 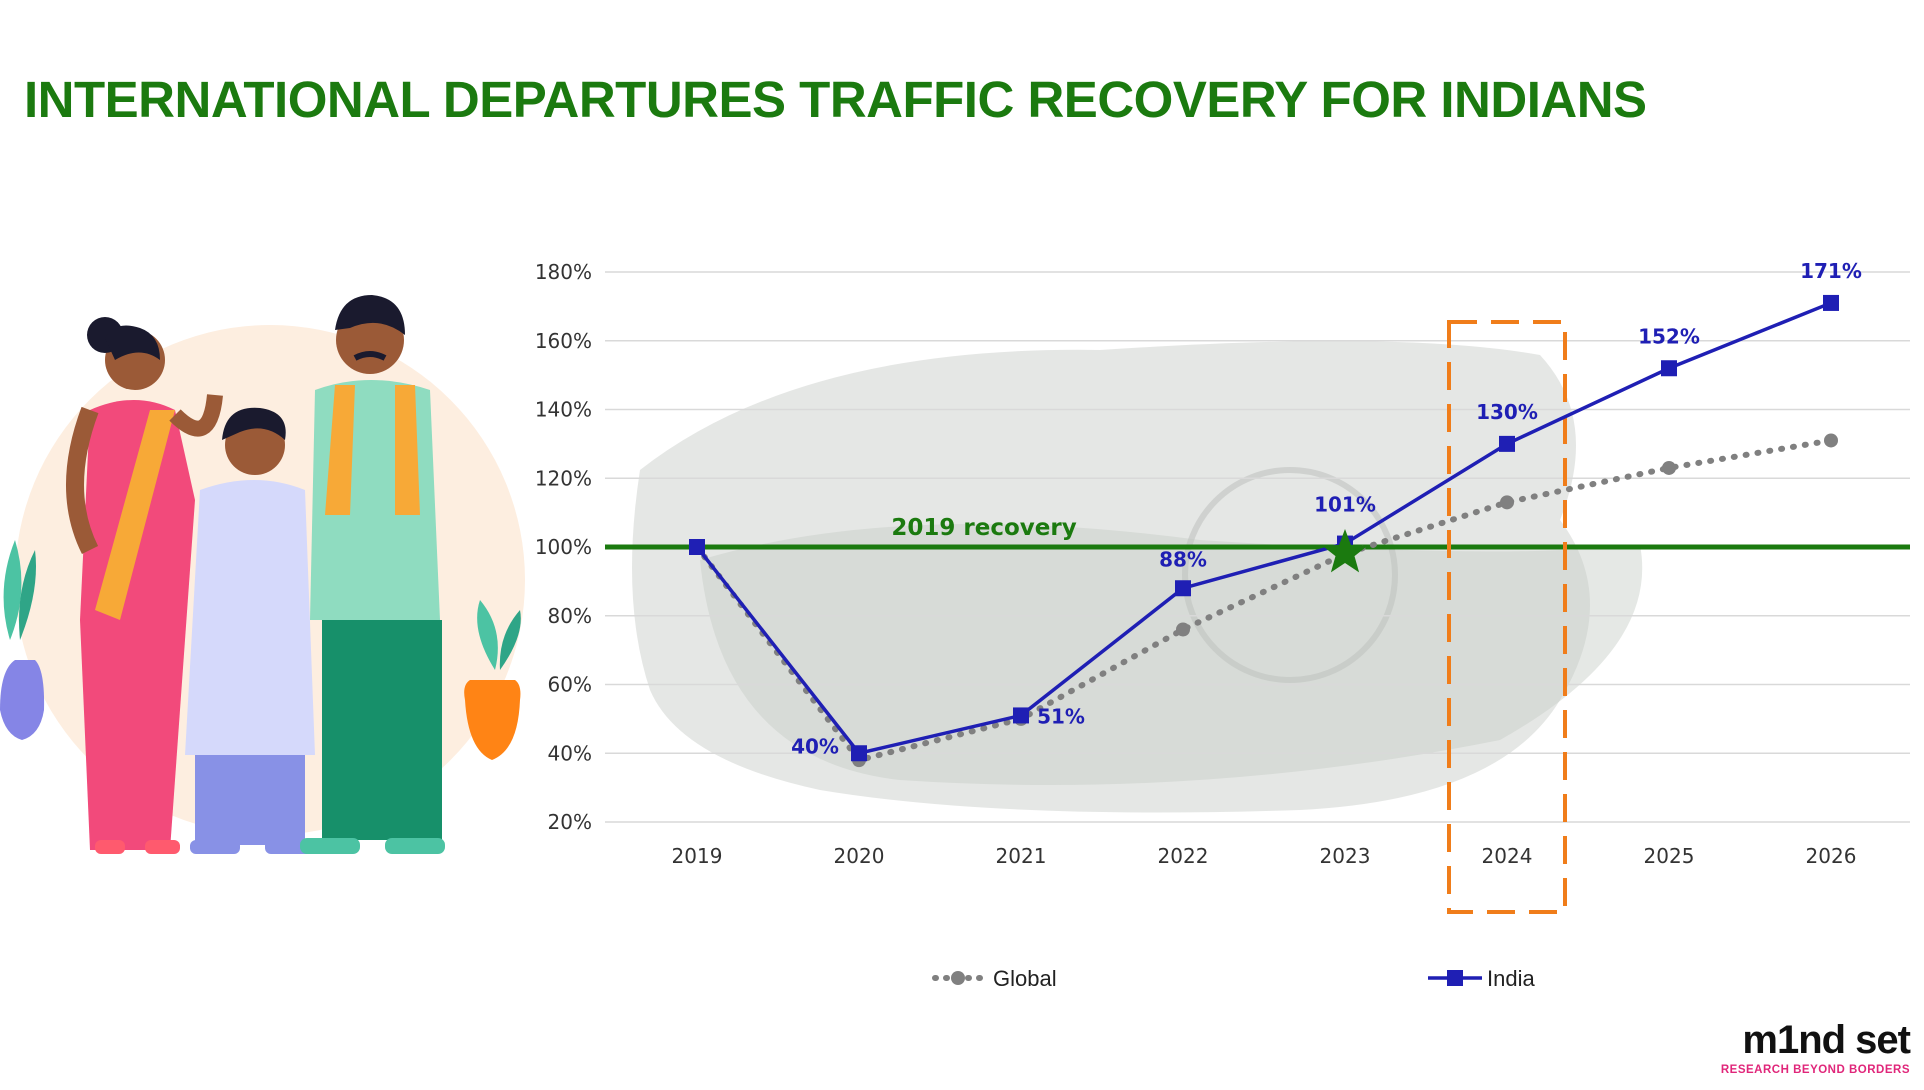 What do you see at coordinates (570, 685) in the screenshot?
I see `y-tick-label: 60%` at bounding box center [570, 685].